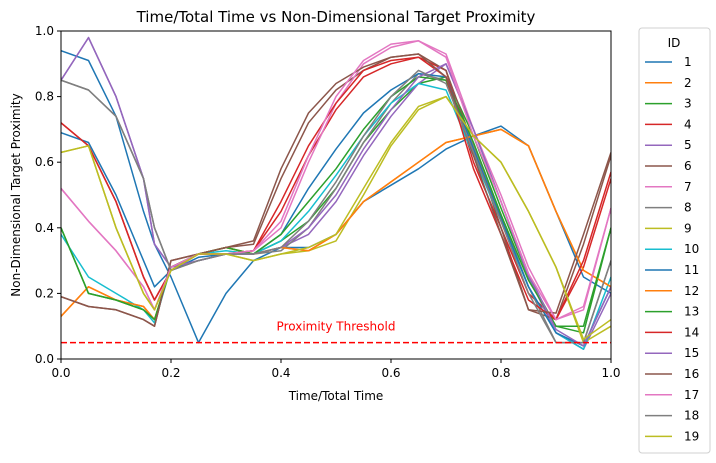 The image size is (716, 463). What do you see at coordinates (674, 240) in the screenshot?
I see `legend-frame` at bounding box center [674, 240].